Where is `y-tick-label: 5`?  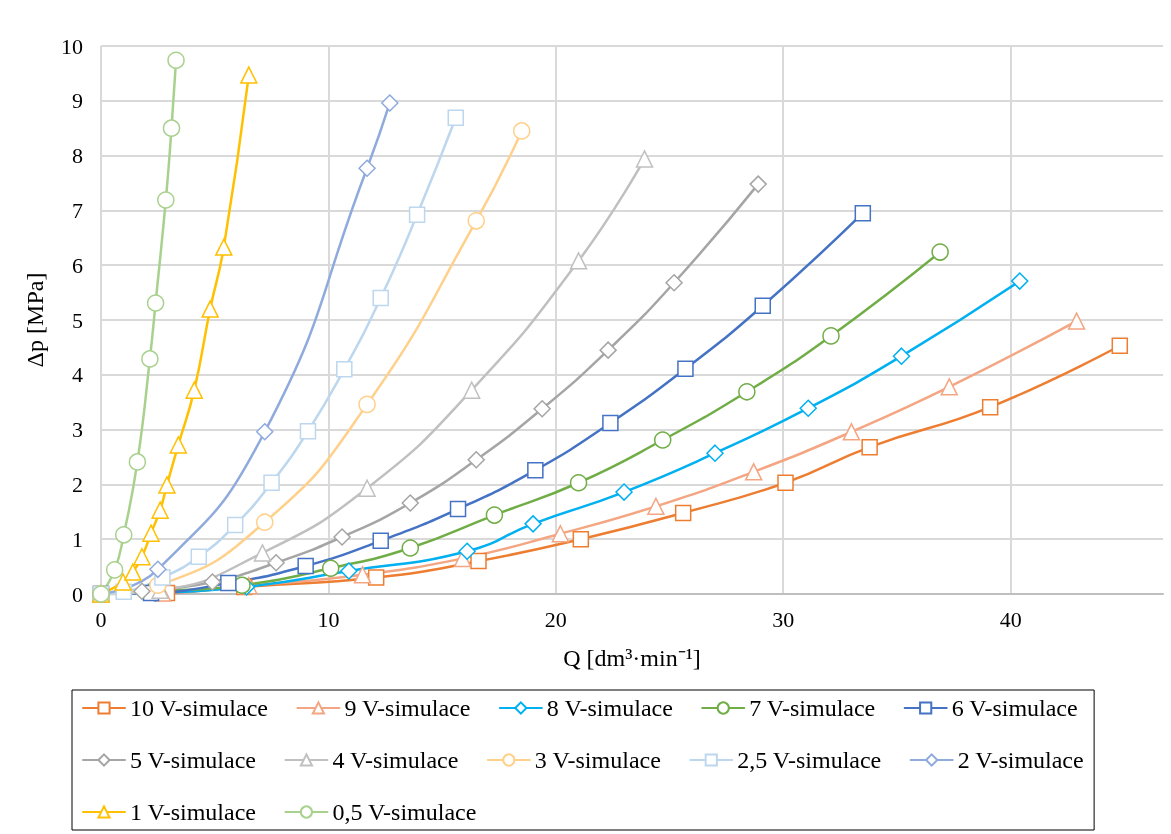 y-tick-label: 5 is located at coordinates (77, 320).